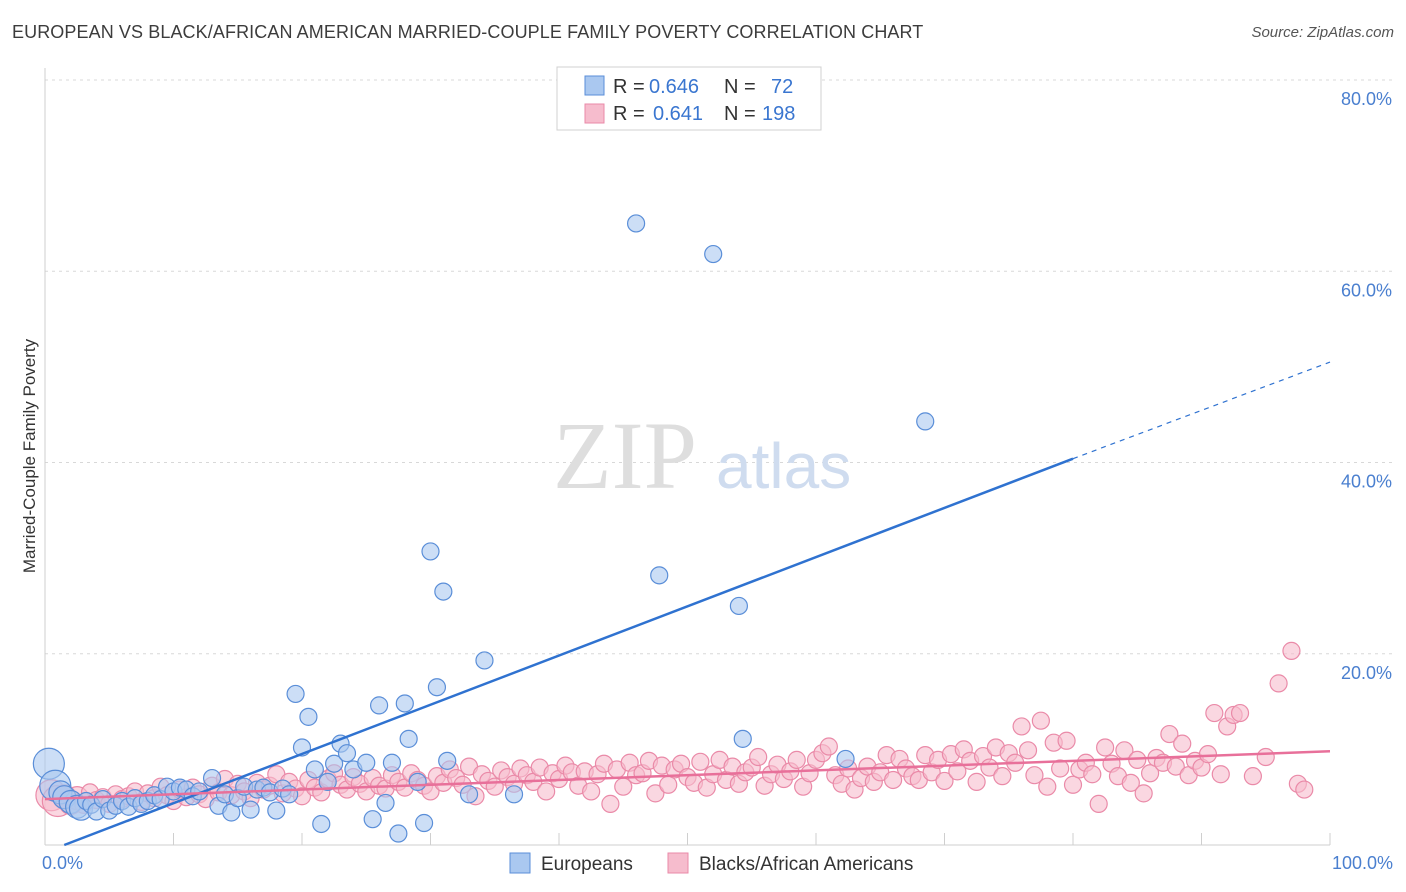 This screenshot has width=1406, height=892. I want to click on legend-r-label: R =, so click(629, 114).